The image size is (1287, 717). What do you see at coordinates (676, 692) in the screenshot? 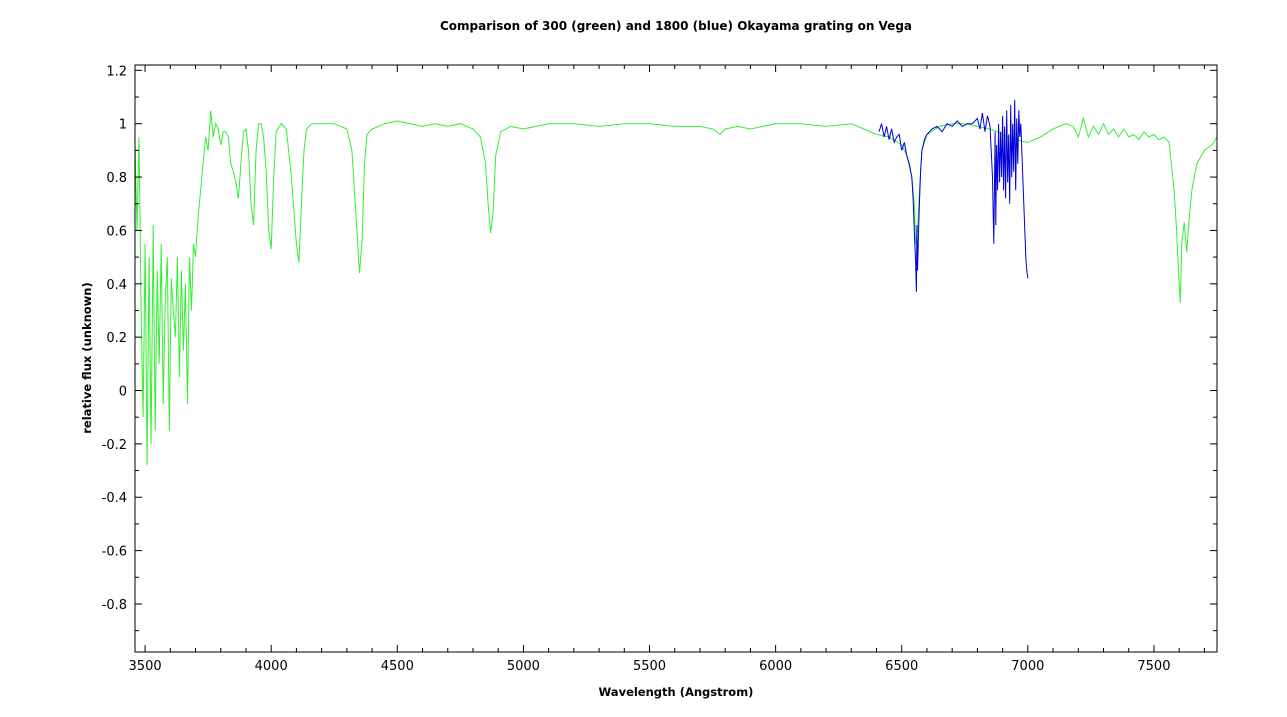
I see `x-axis-label: Wavelength (Angstrom)` at bounding box center [676, 692].